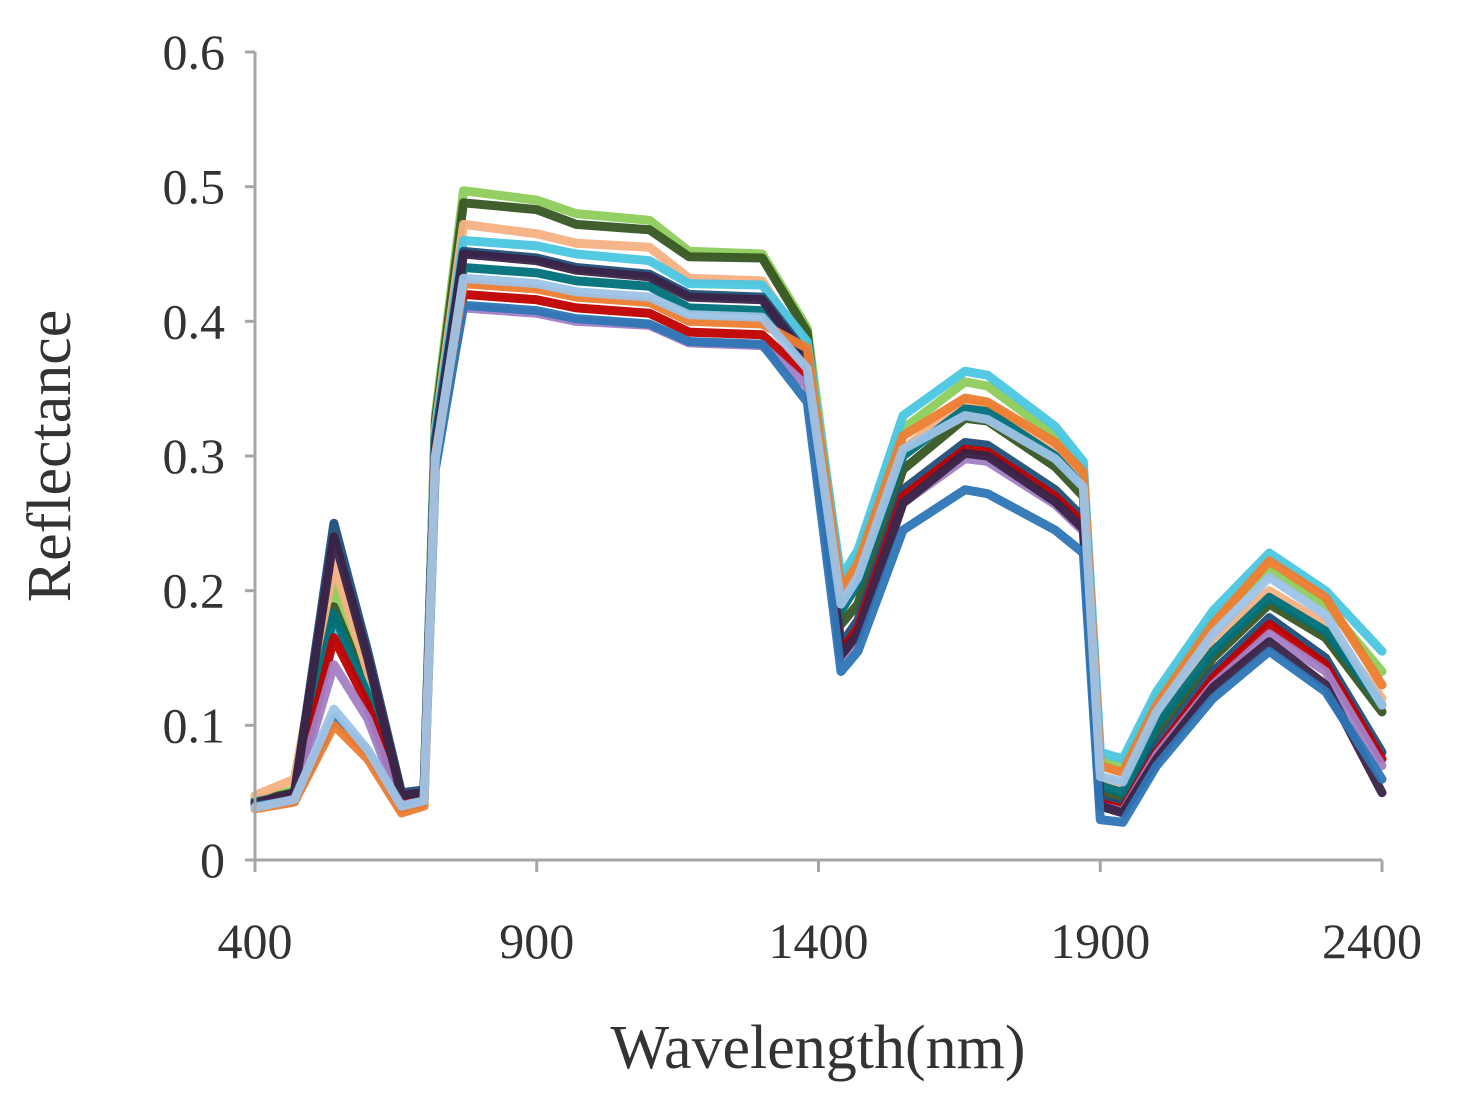  Describe the element at coordinates (819, 941) in the screenshot. I see `x-tick-label: 1400` at that location.